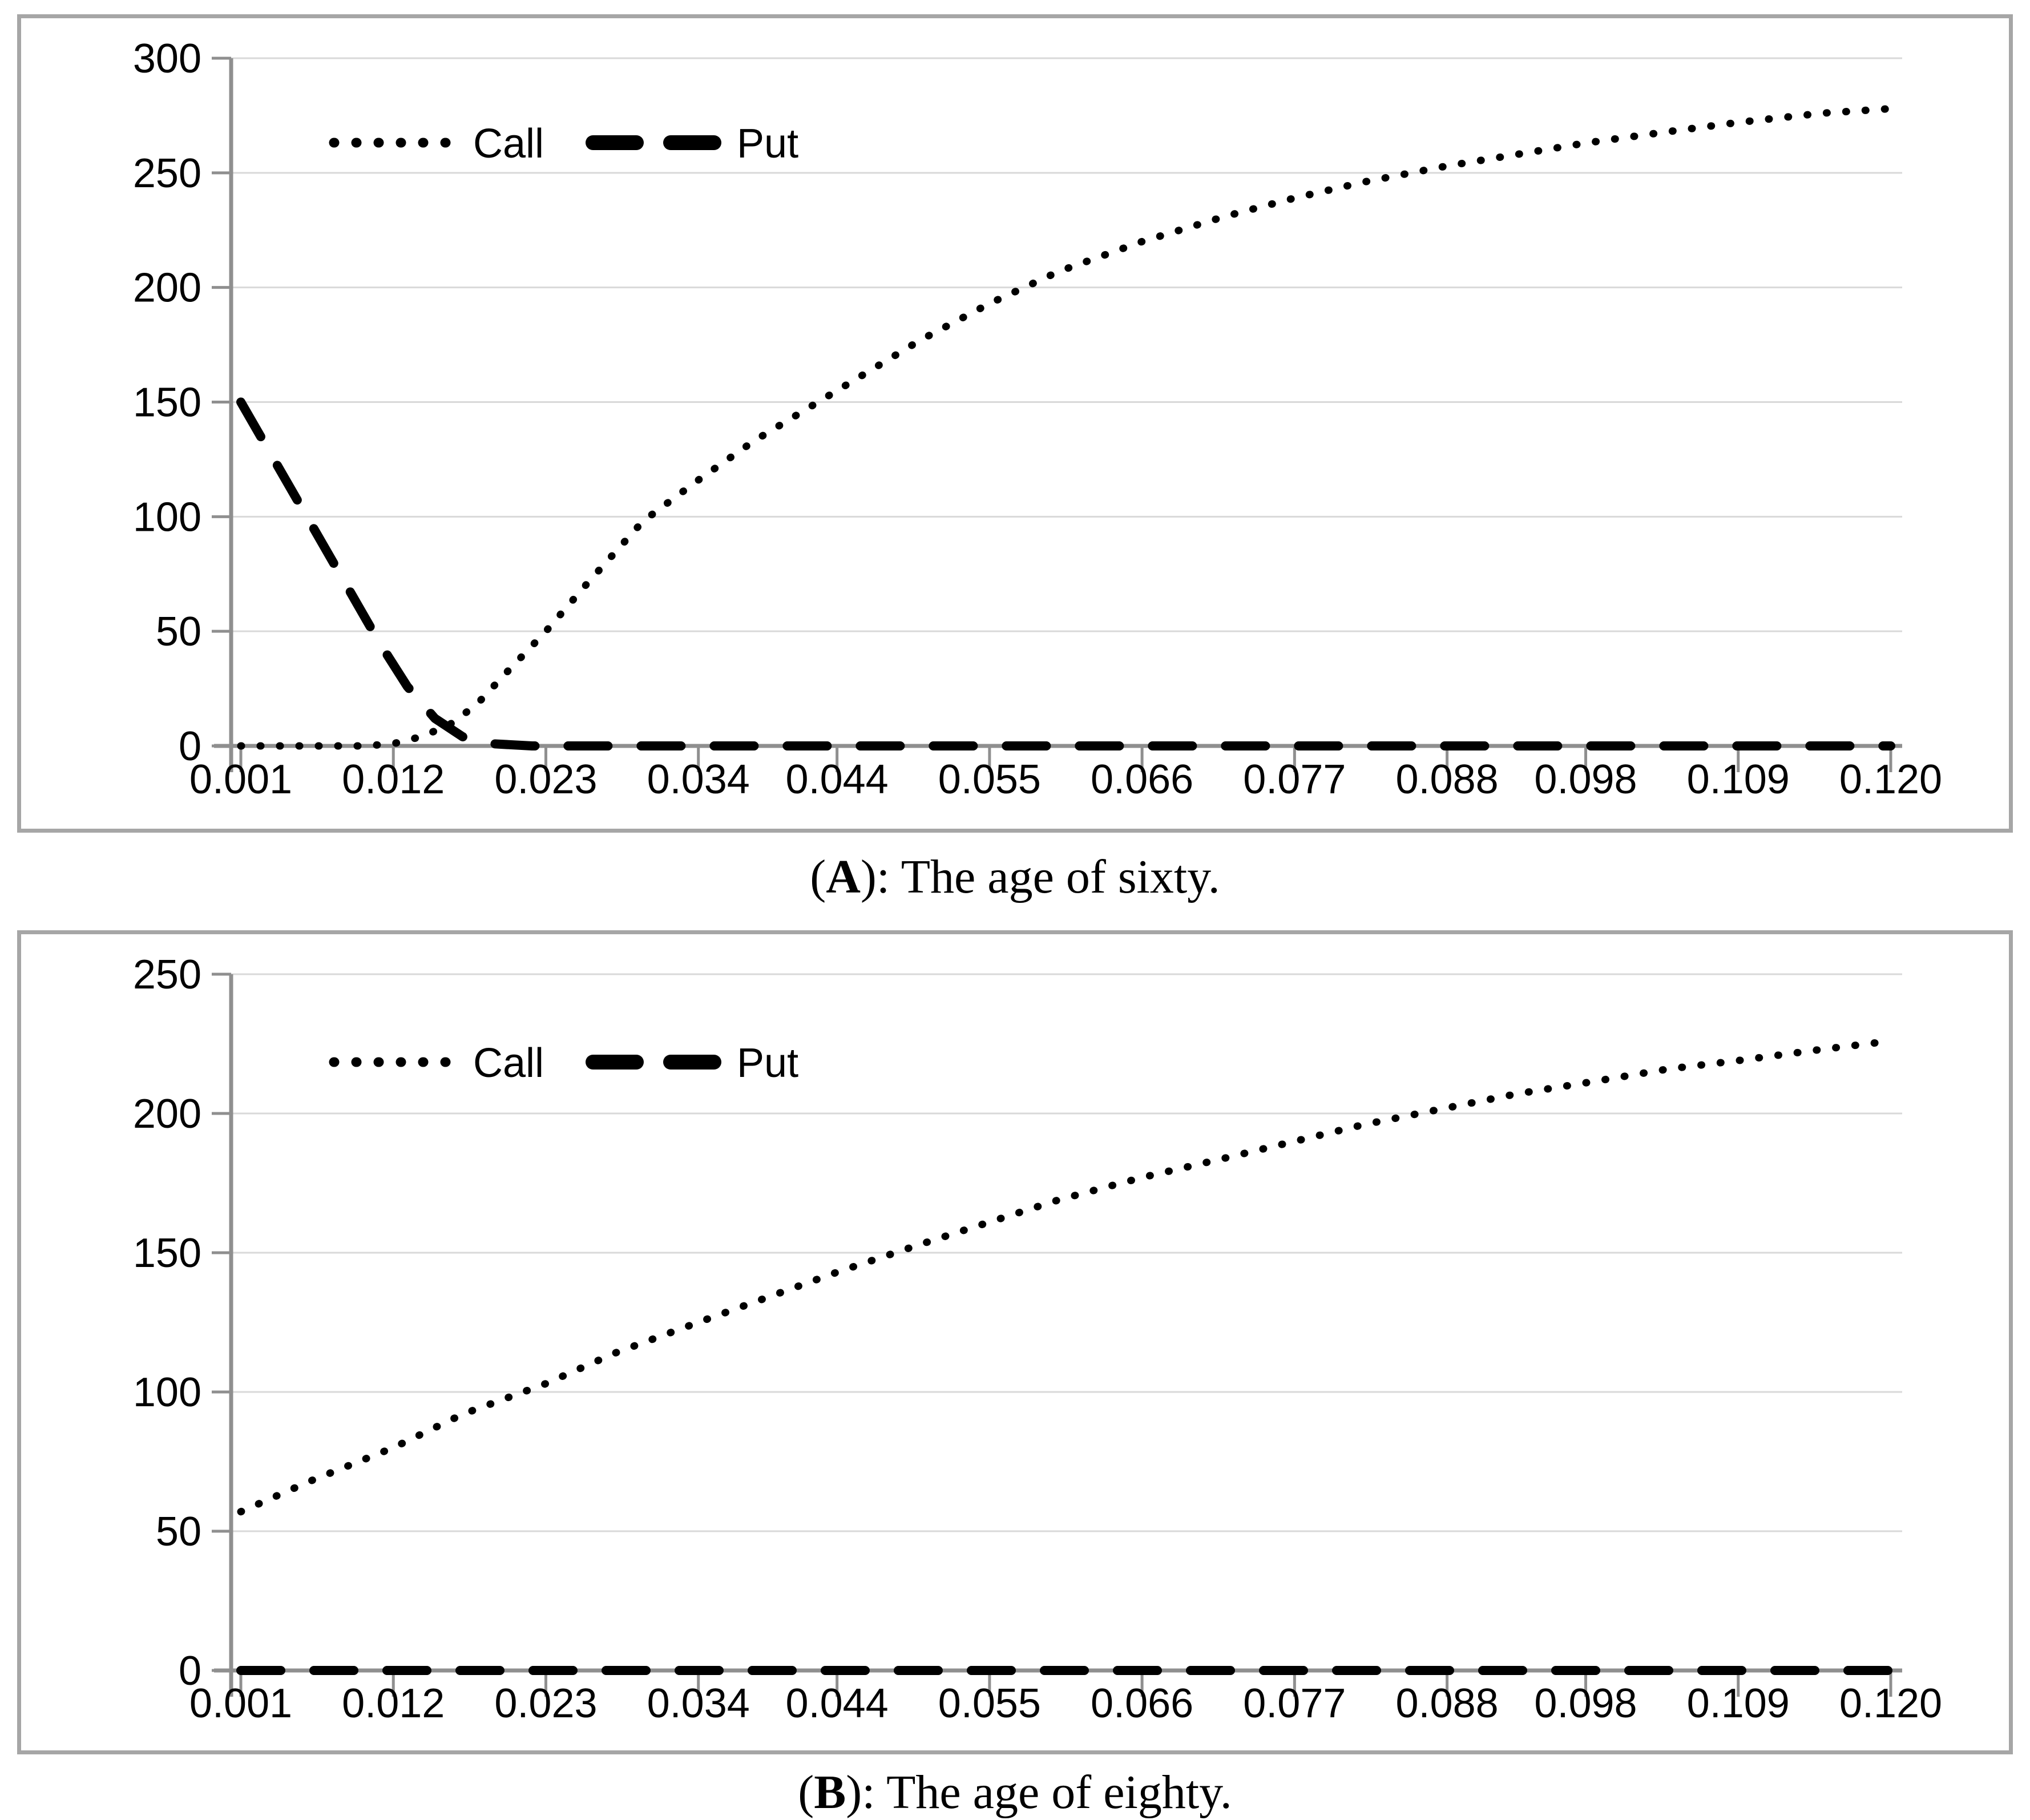 The image size is (2030, 1820). I want to click on caption-a: (A): The age of sixty., so click(1015, 877).